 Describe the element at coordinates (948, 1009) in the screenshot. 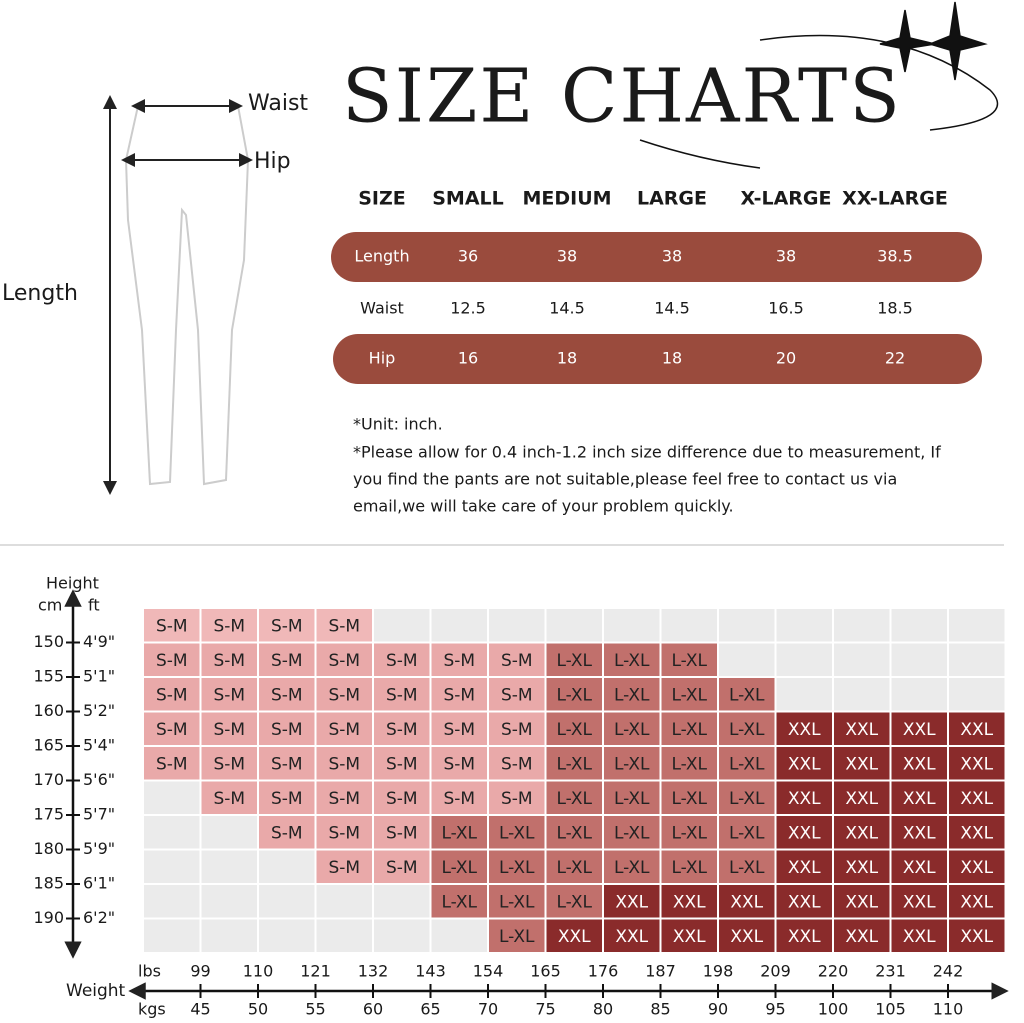

I see `kgs-tick-label: 110` at that location.